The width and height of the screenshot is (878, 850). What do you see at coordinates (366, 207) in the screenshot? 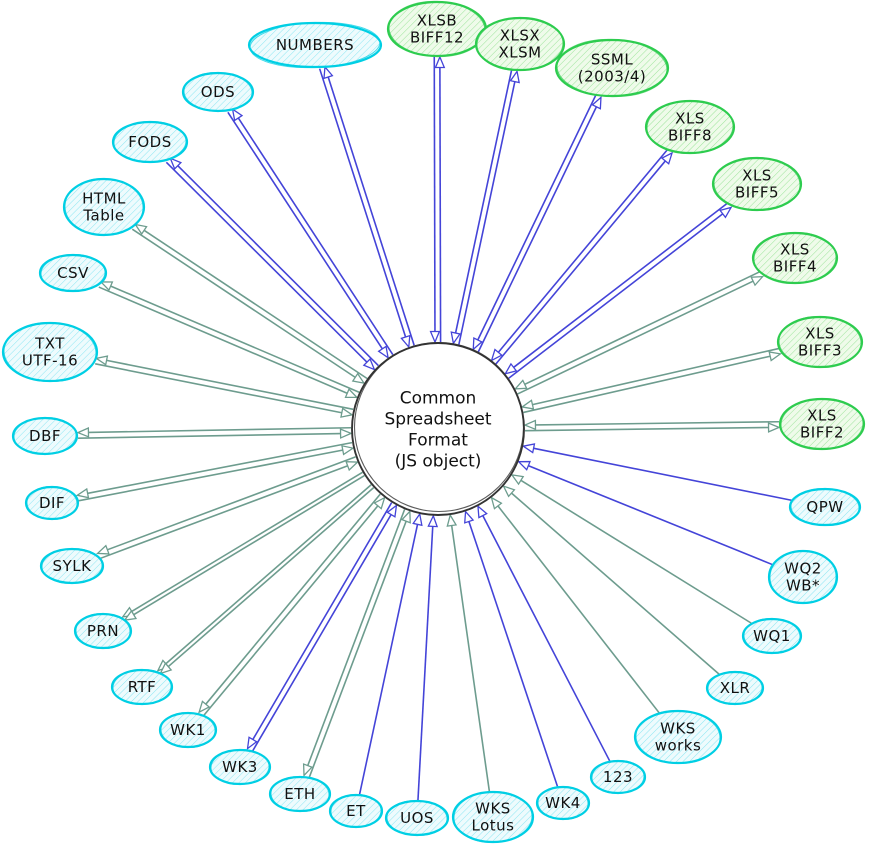
I see `edge-numbers` at bounding box center [366, 207].